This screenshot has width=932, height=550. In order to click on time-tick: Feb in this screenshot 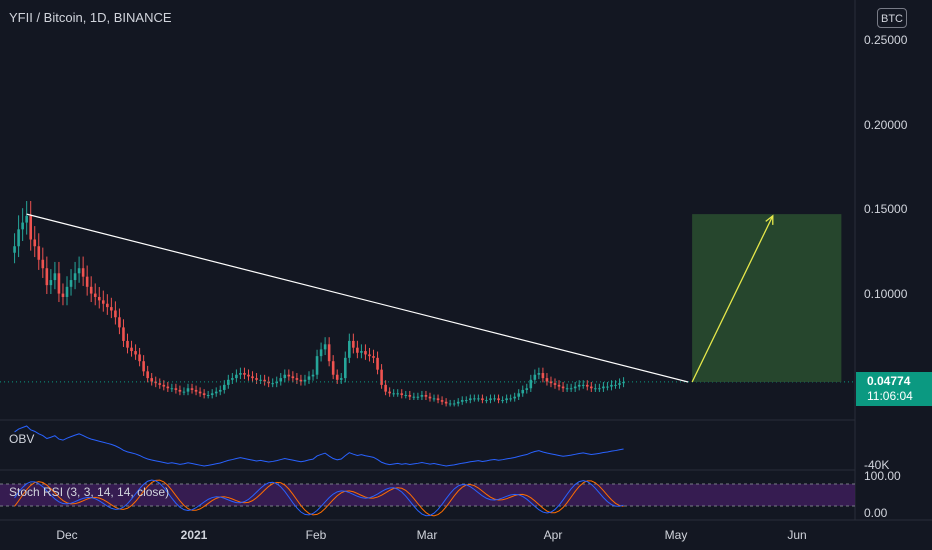, I will do `click(316, 535)`.